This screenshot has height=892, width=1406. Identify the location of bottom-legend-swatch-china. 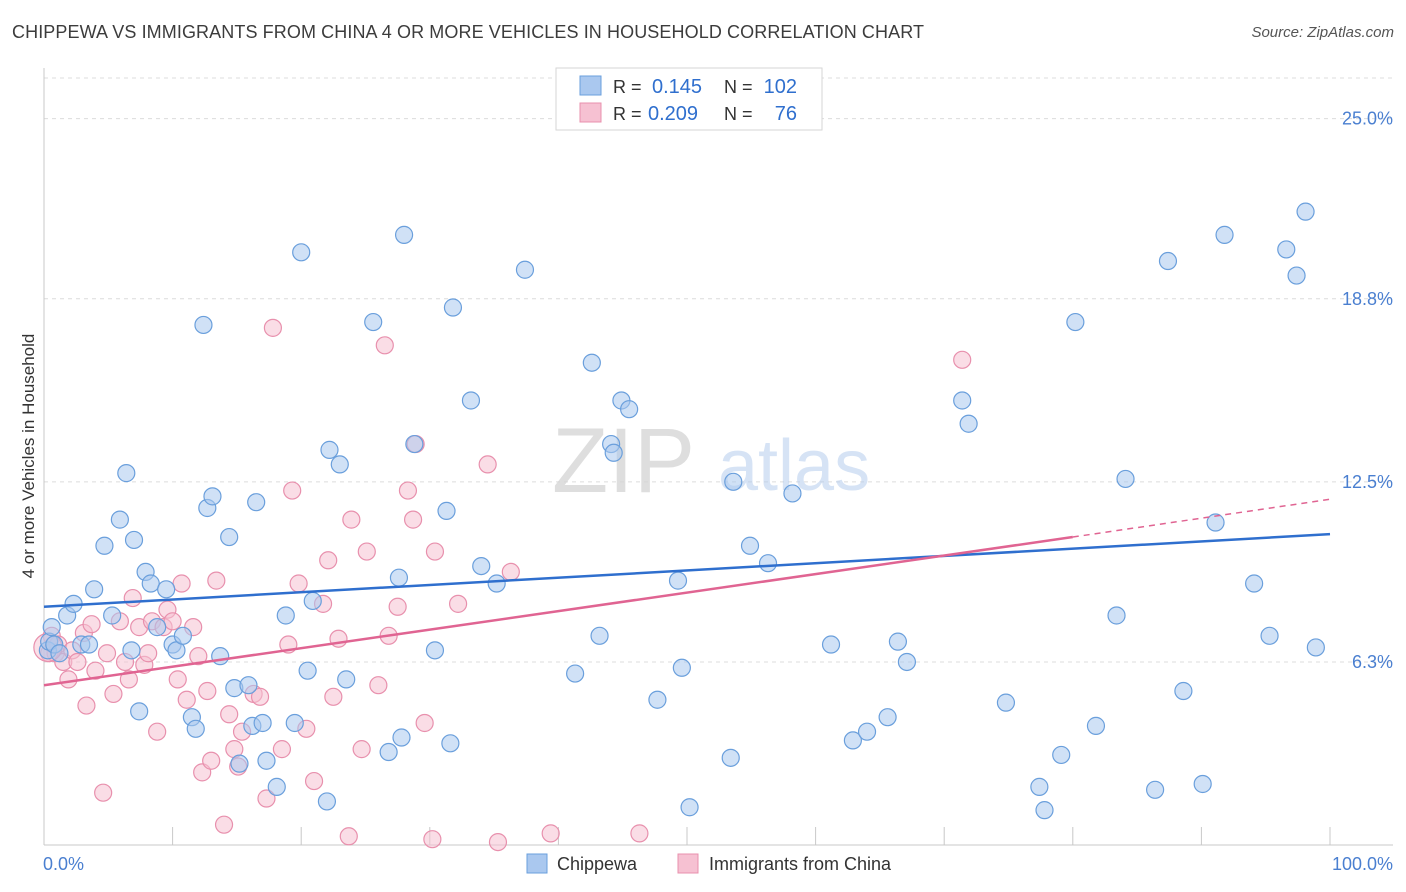
(688, 863).